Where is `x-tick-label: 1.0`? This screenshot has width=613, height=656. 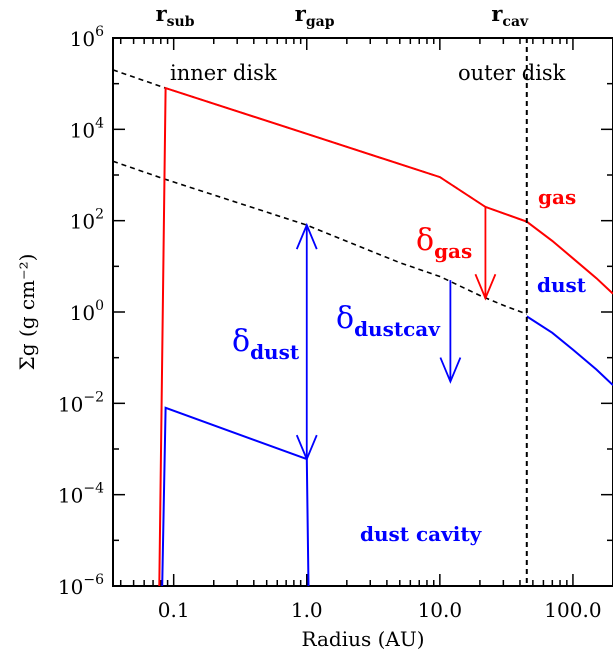 x-tick-label: 1.0 is located at coordinates (307, 610).